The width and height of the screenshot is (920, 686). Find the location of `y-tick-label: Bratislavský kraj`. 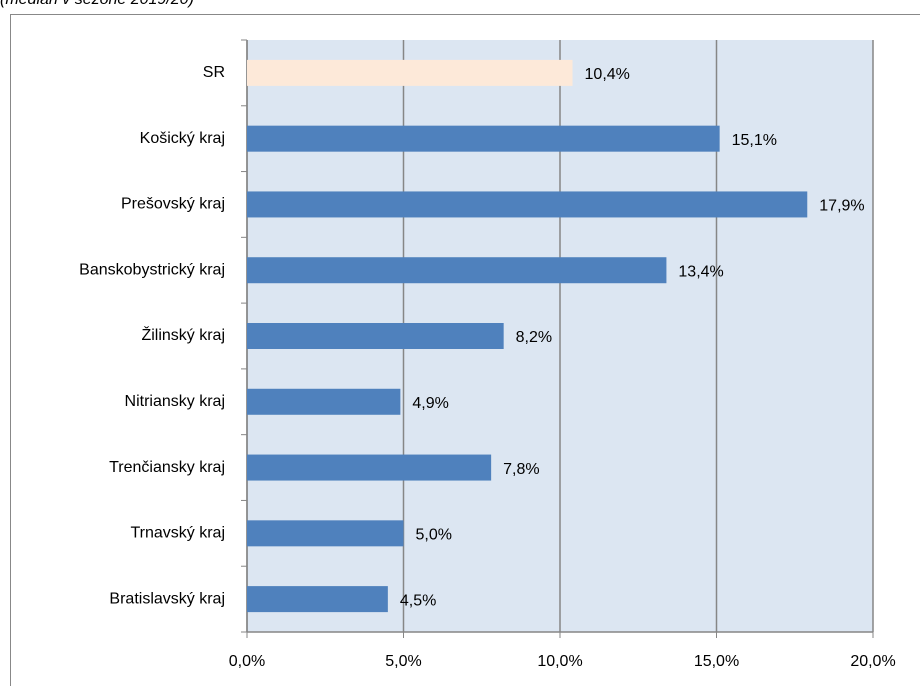

y-tick-label: Bratislavský kraj is located at coordinates (167, 598).